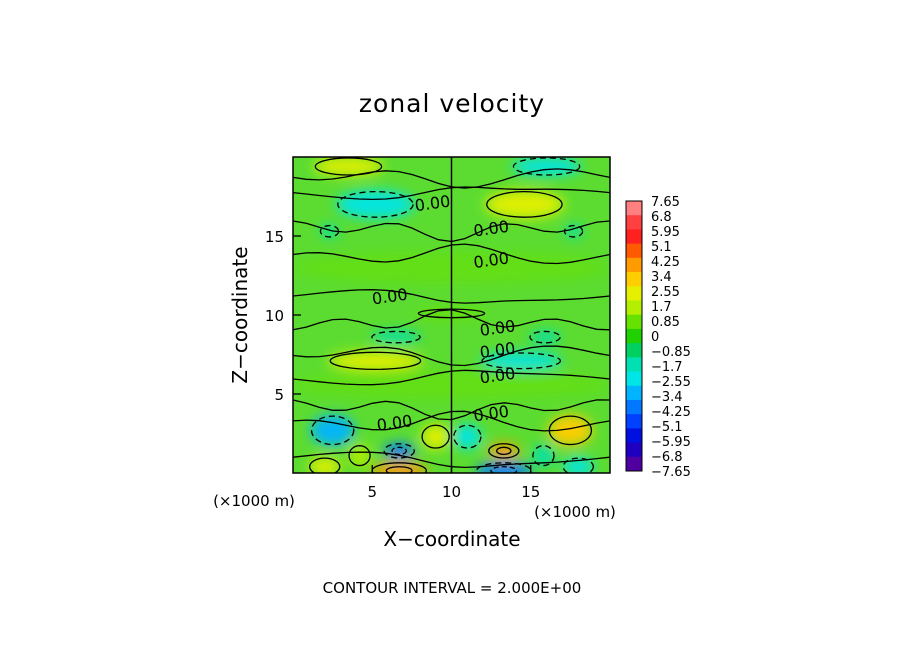 This screenshot has width=904, height=654. What do you see at coordinates (451, 492) in the screenshot?
I see `x-tick-label: 10` at bounding box center [451, 492].